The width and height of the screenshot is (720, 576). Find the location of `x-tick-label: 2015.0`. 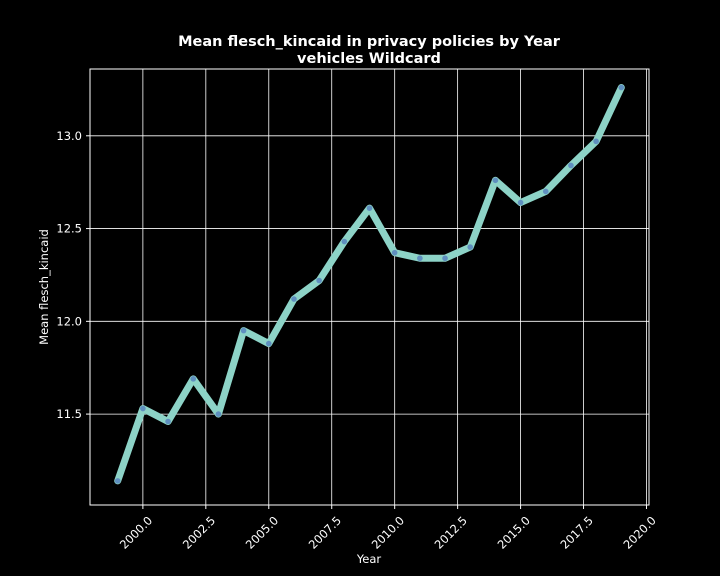

x-tick-label: 2015.0 is located at coordinates (514, 532).